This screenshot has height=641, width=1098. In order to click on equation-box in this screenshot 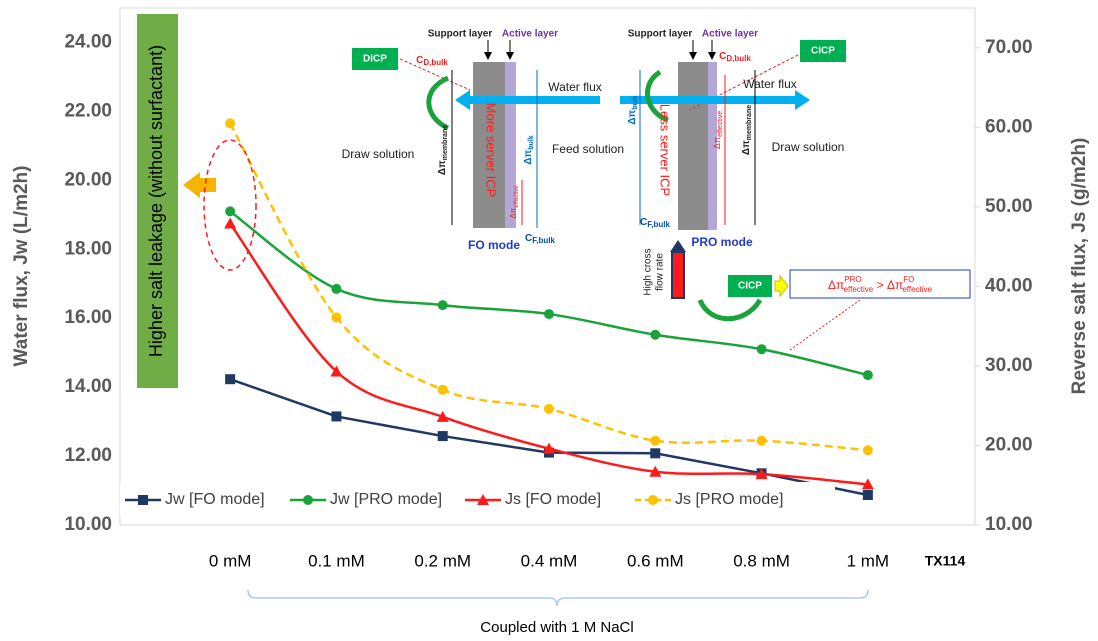, I will do `click(880, 284)`.